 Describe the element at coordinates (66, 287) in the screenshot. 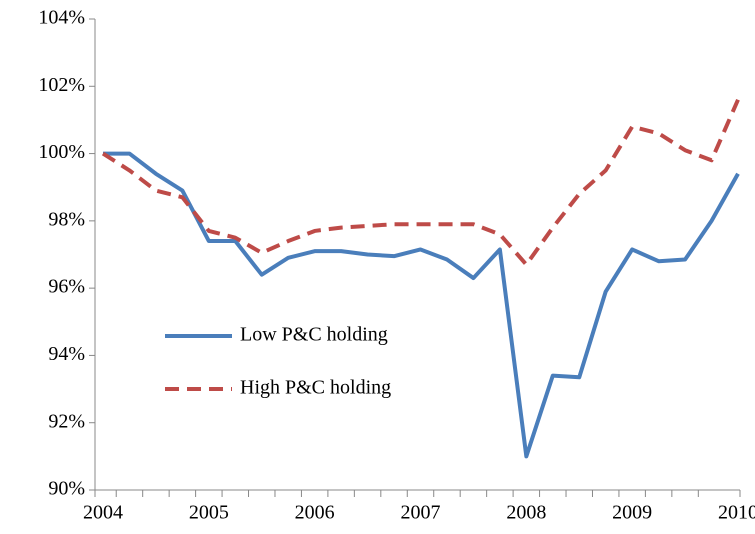

I see `y-tick-label: 96%` at that location.